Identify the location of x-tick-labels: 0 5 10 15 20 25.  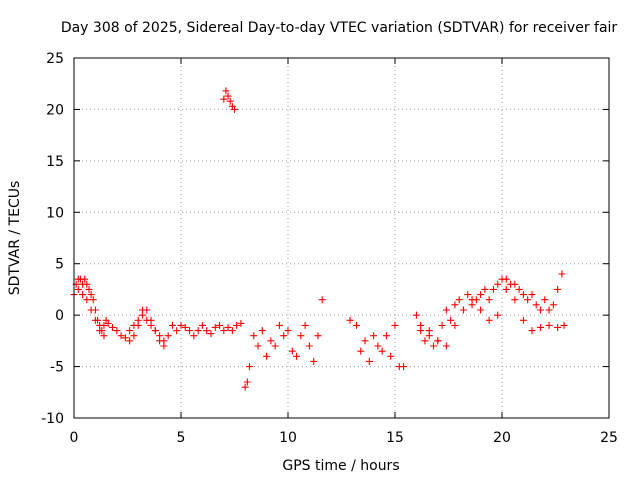
(344, 438).